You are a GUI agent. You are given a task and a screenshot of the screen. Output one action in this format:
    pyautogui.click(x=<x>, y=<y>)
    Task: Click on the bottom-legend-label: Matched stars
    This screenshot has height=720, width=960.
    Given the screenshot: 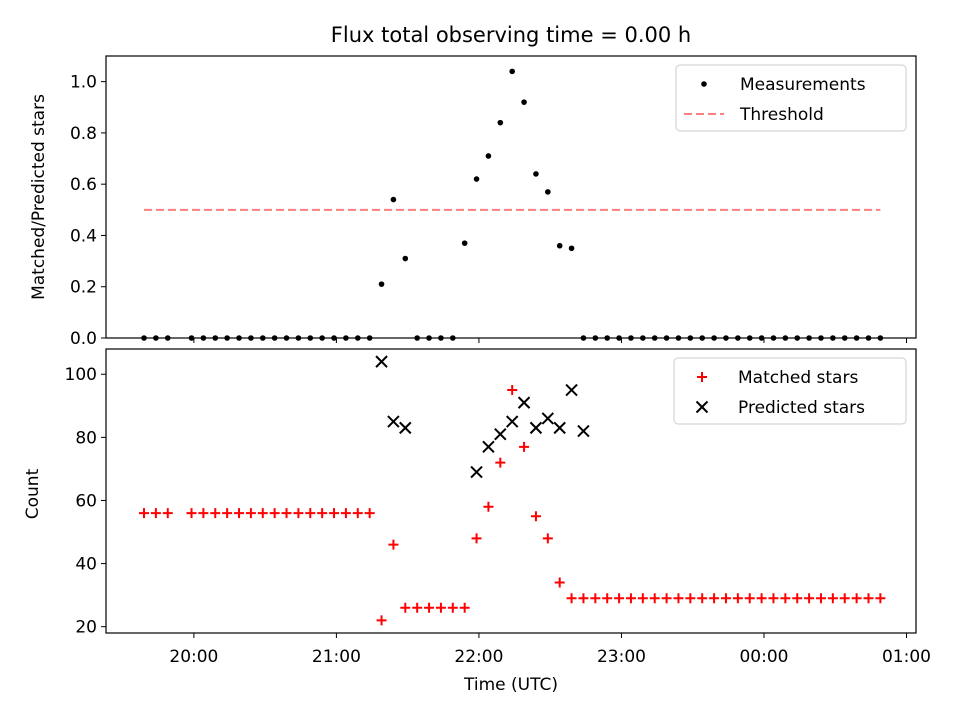 What is the action you would take?
    pyautogui.click(x=798, y=378)
    